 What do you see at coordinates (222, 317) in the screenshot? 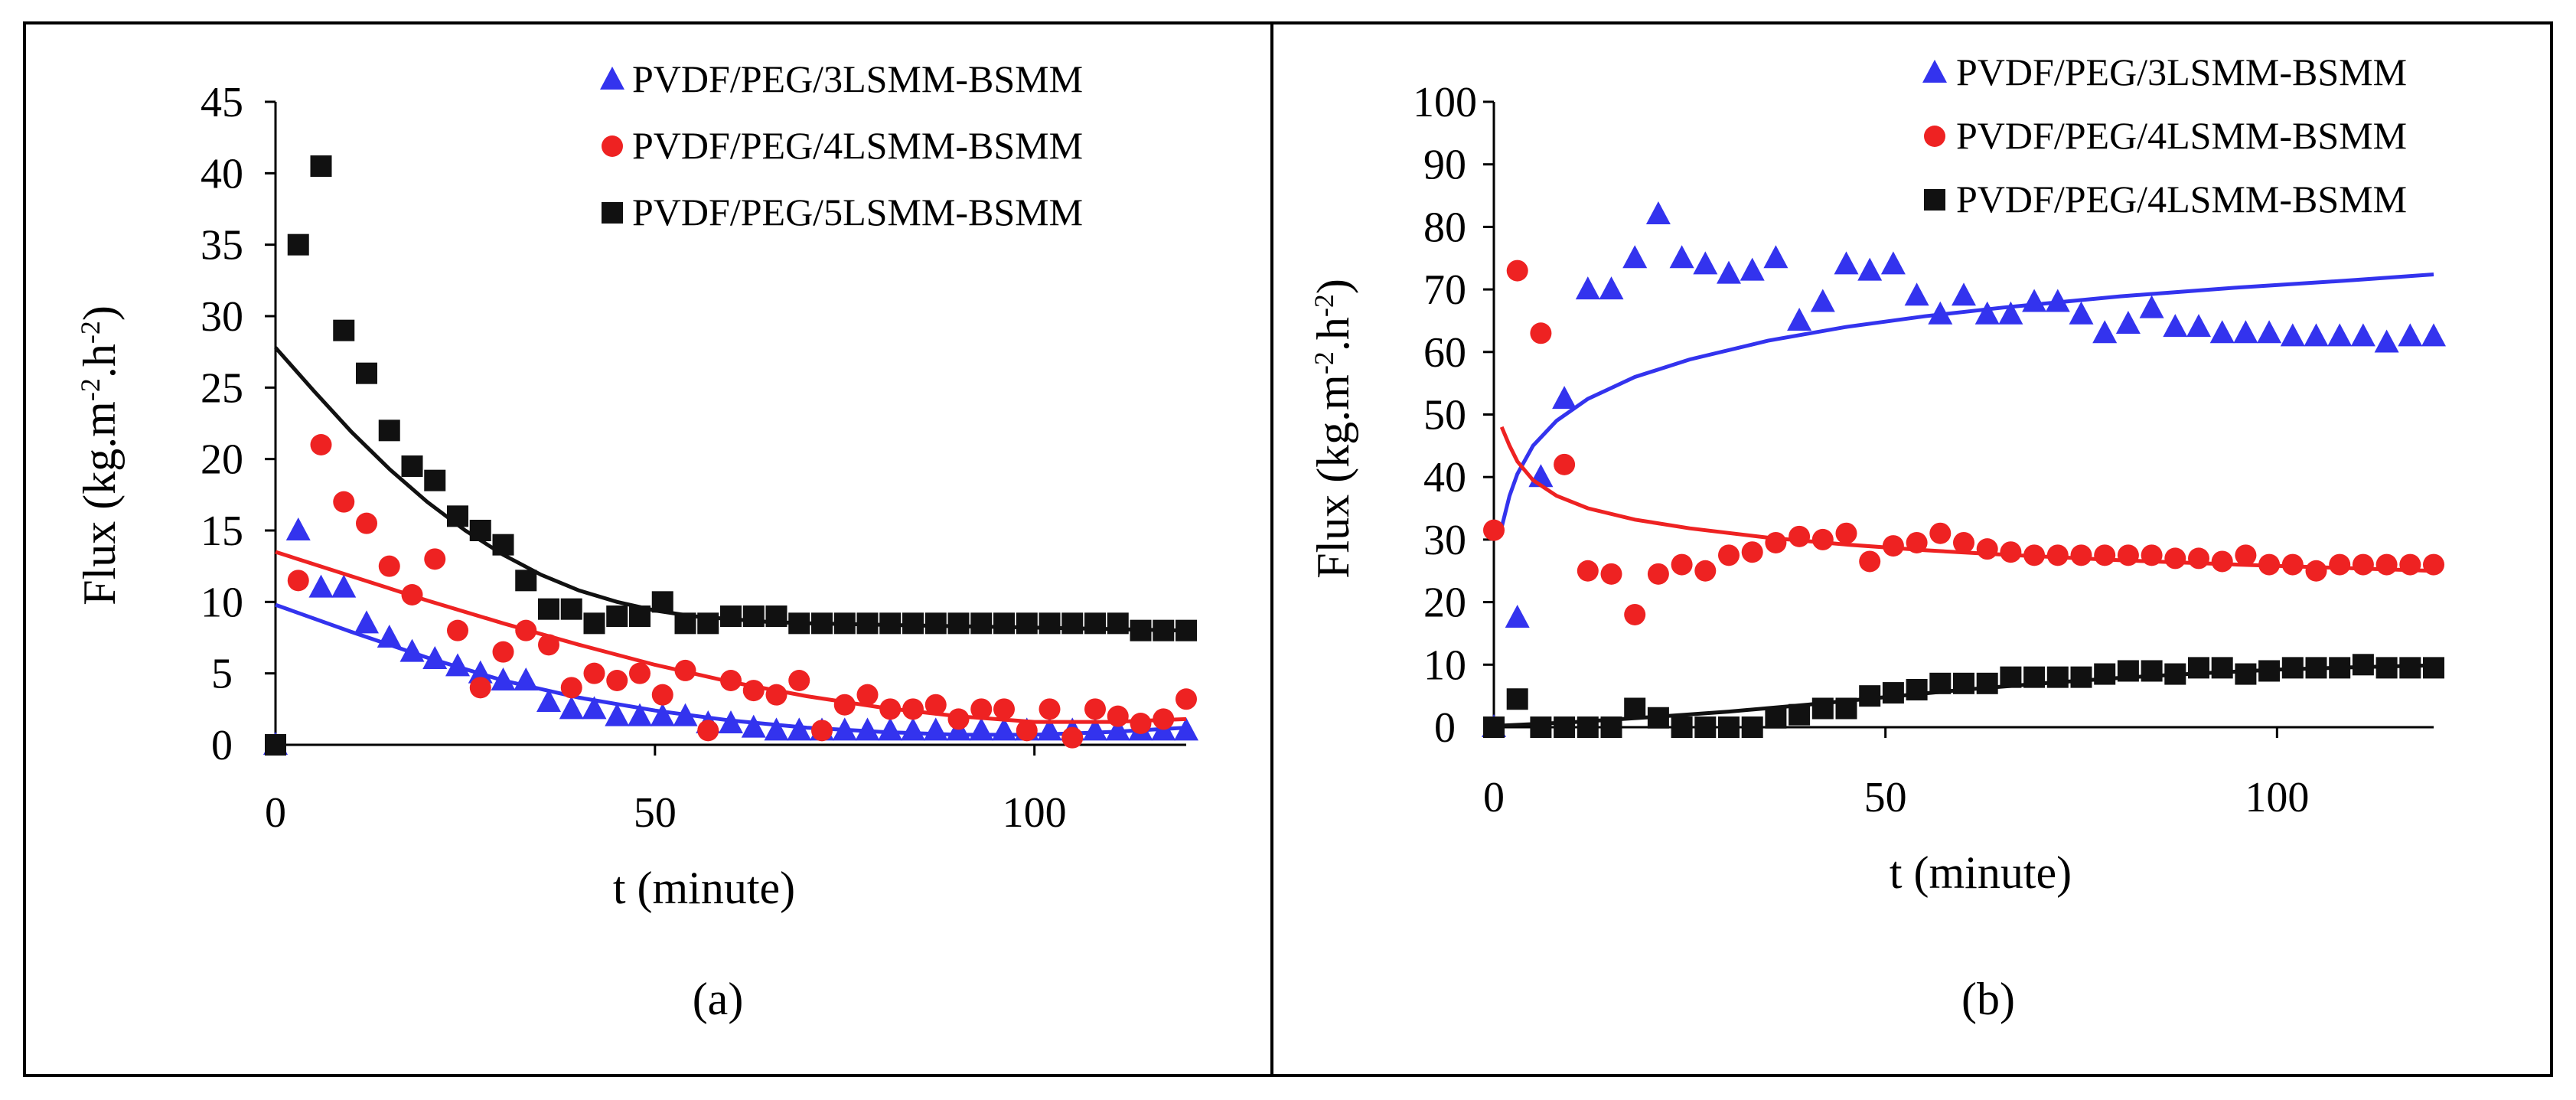
I see `panel-a-y-tick-label: 30` at bounding box center [222, 317].